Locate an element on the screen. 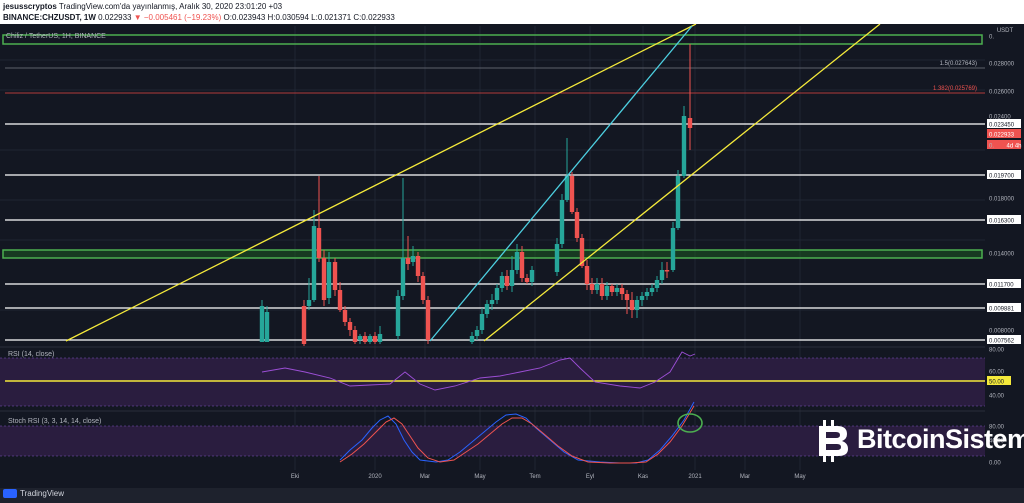 The image size is (1024, 503). stoch-scale-label: 40.00 is located at coordinates (997, 442).